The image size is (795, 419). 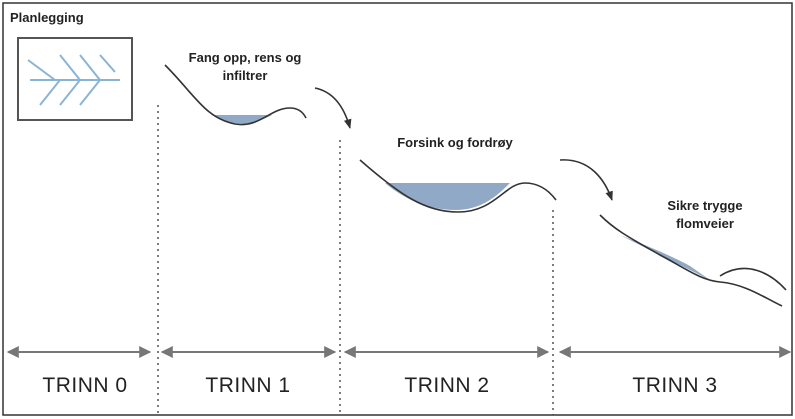 What do you see at coordinates (455, 142) in the screenshot?
I see `annotation: Forsink og fordrøy` at bounding box center [455, 142].